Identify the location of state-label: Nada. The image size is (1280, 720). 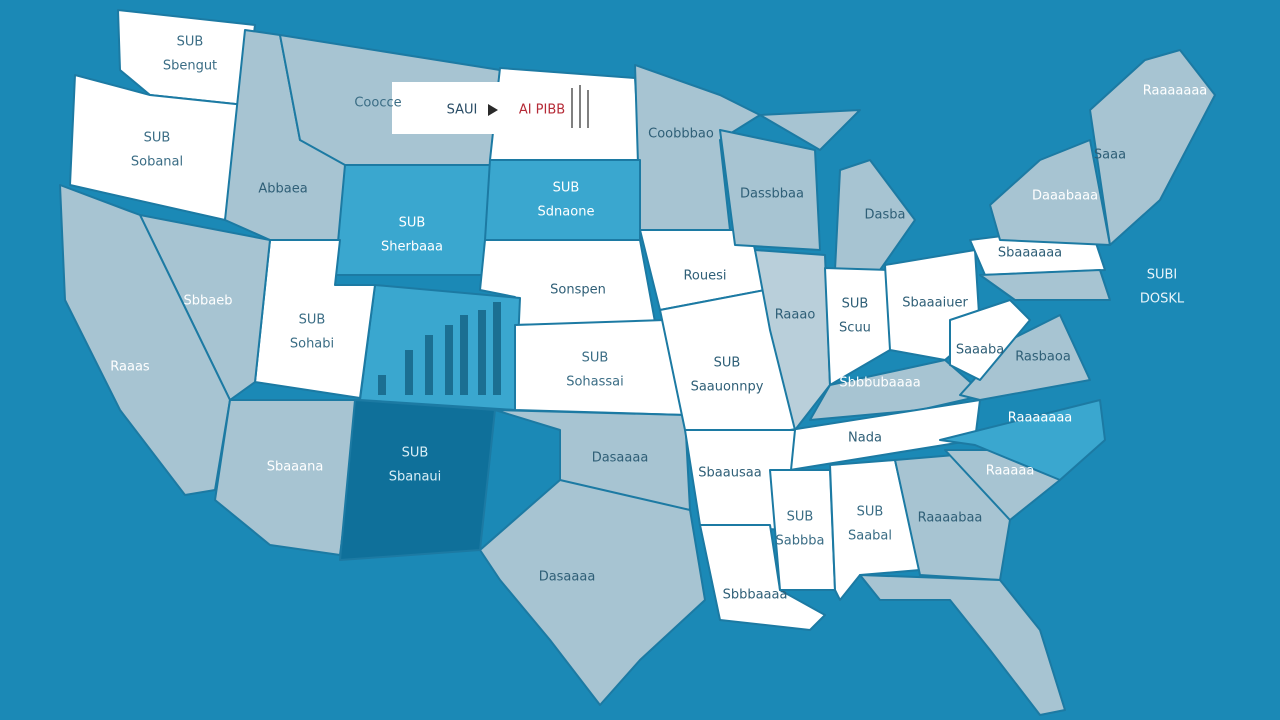
(865, 438).